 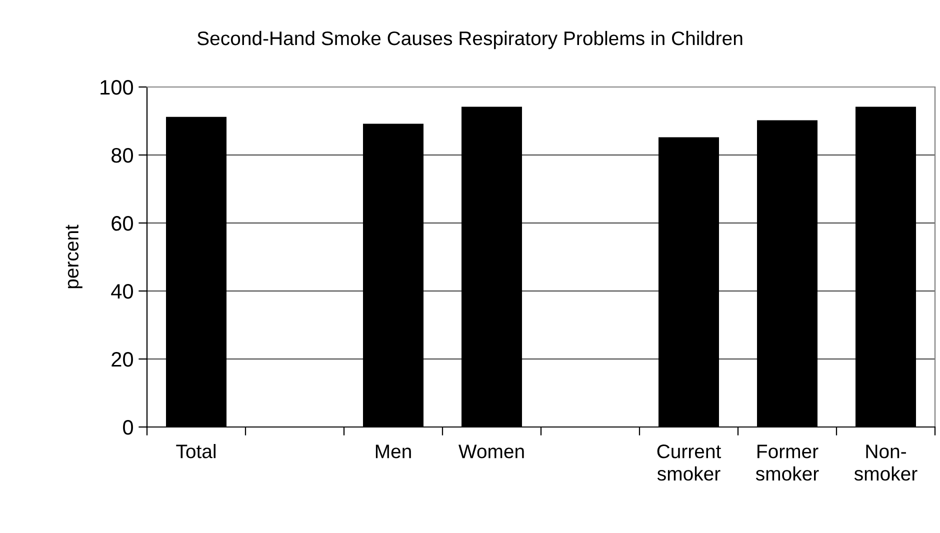 I want to click on x-tick-label: Former smoker, so click(x=787, y=462).